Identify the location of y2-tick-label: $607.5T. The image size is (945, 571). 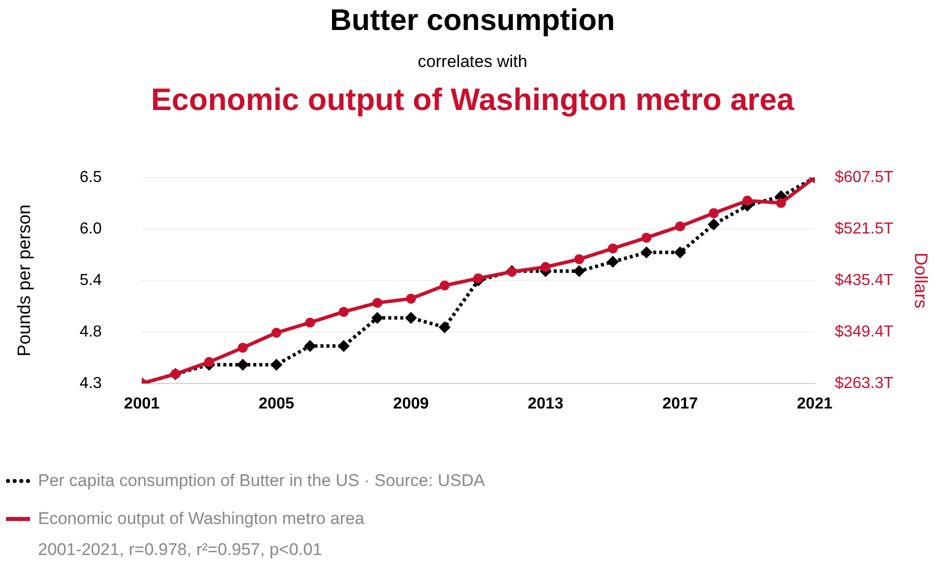
(864, 177).